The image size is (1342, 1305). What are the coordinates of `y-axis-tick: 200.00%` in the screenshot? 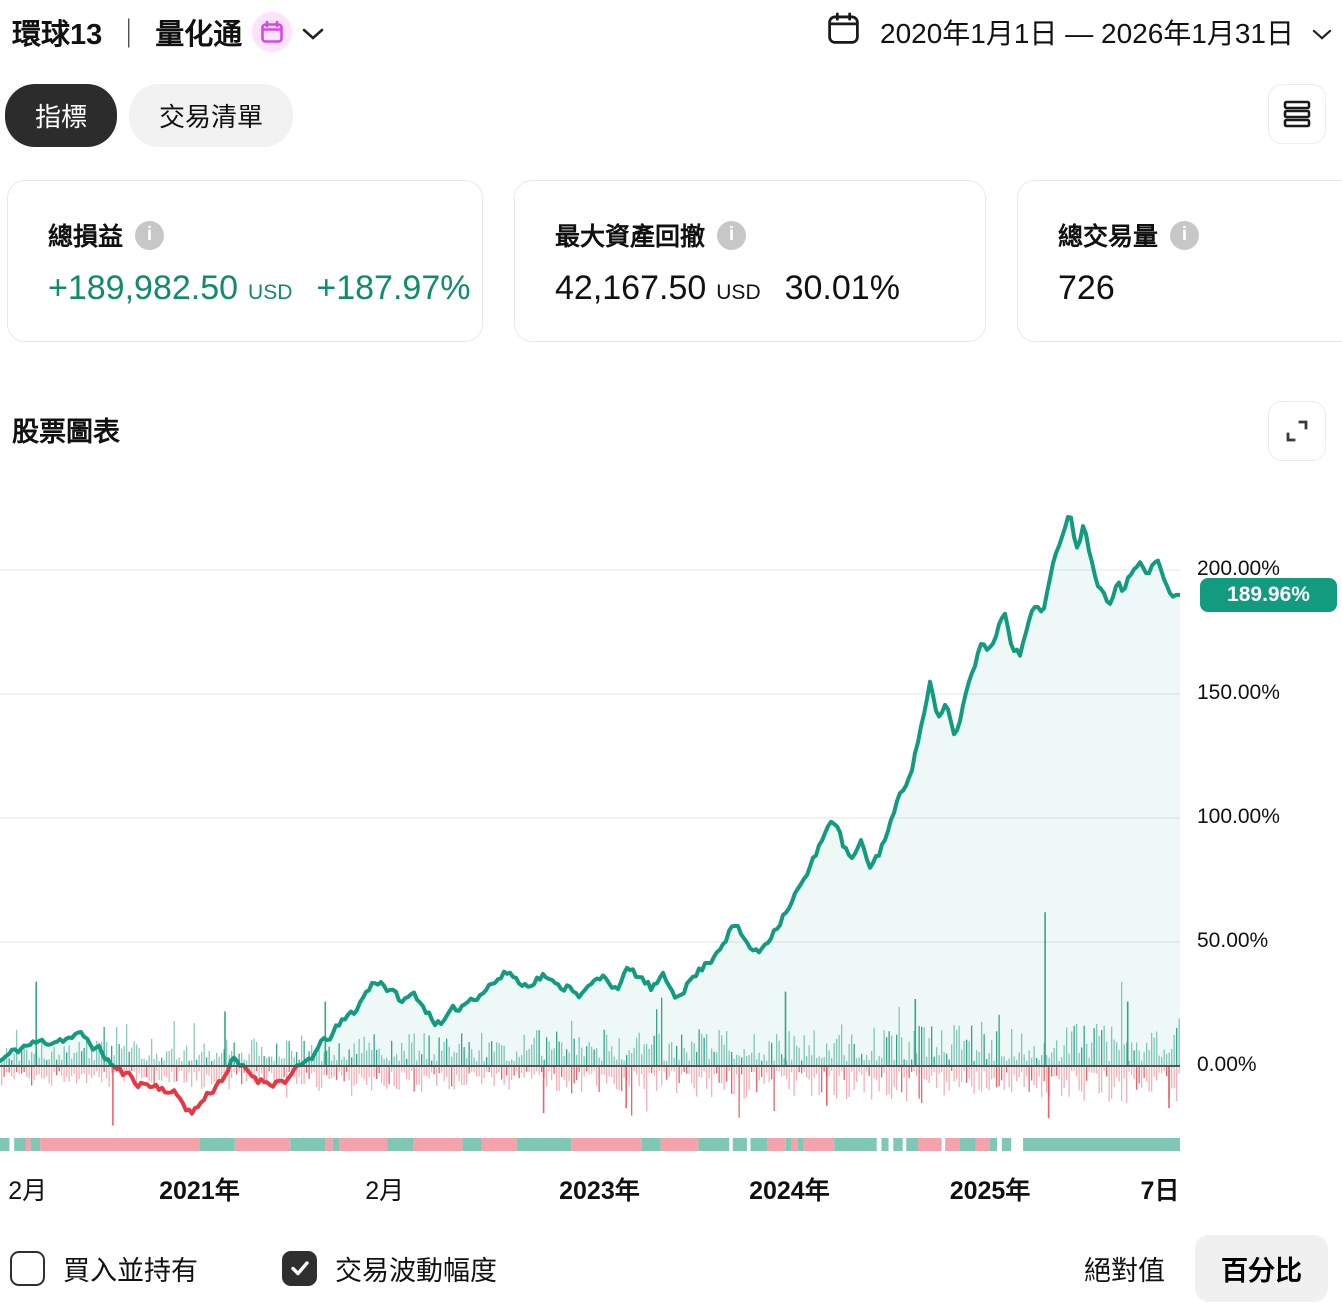 It's located at (1238, 568).